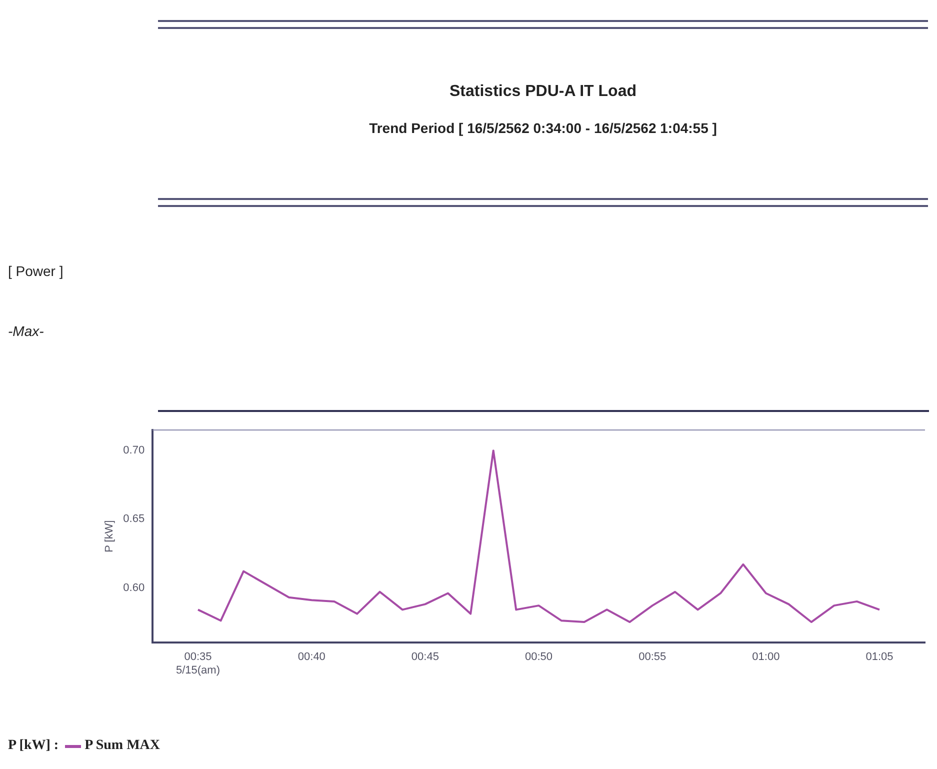  Describe the element at coordinates (26, 331) in the screenshot. I see `text: -Max-` at that location.